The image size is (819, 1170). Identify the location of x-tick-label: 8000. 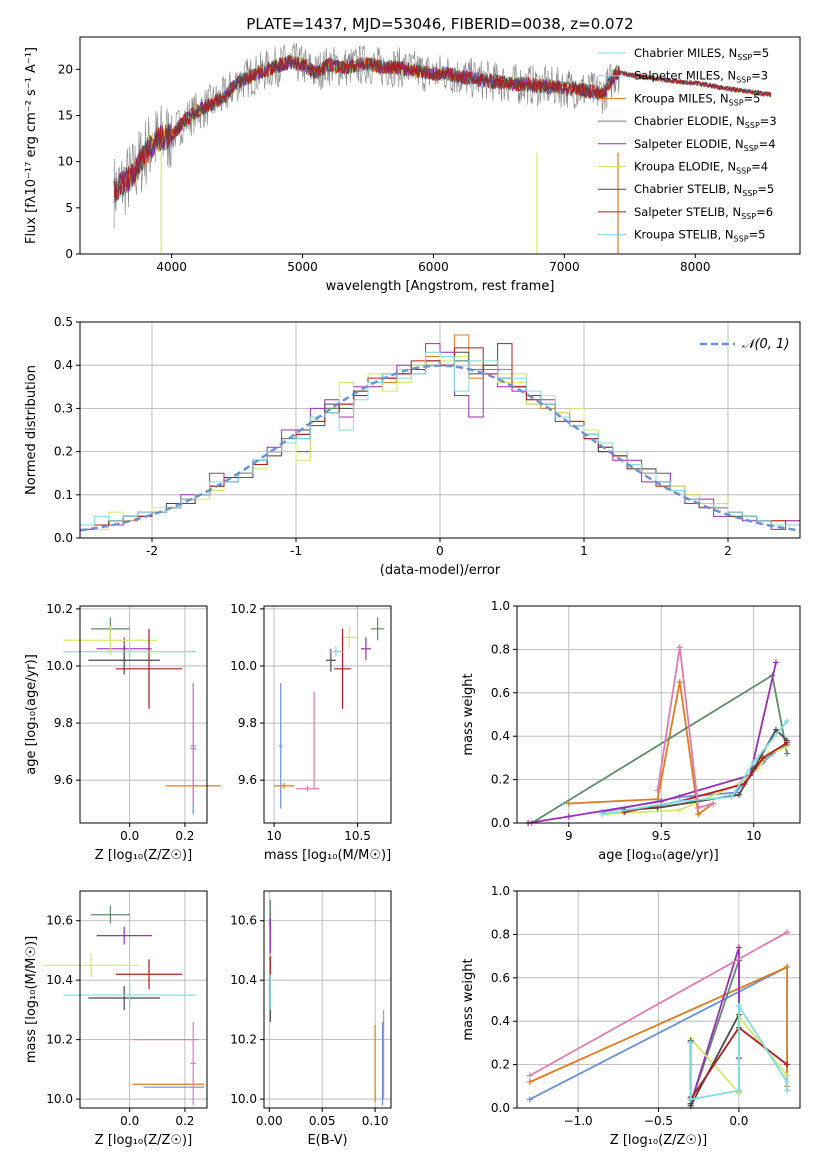
(695, 267).